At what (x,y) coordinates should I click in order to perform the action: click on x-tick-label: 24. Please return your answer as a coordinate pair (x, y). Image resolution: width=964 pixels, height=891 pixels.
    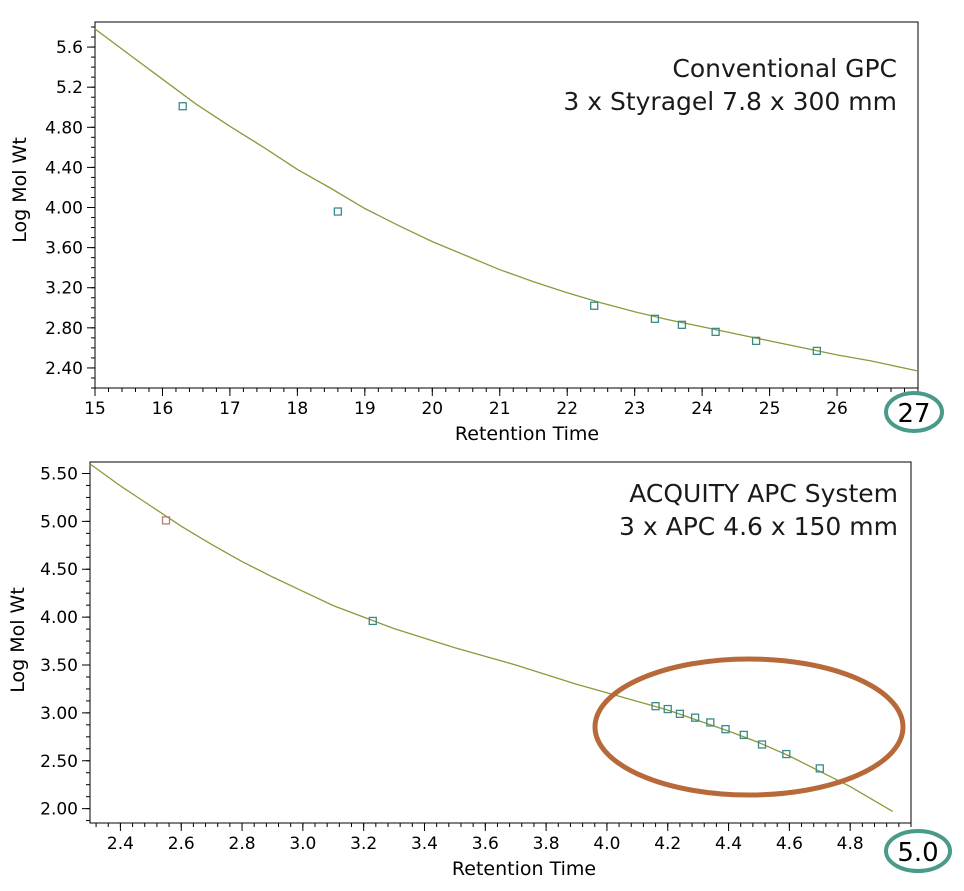
    Looking at the image, I should click on (702, 409).